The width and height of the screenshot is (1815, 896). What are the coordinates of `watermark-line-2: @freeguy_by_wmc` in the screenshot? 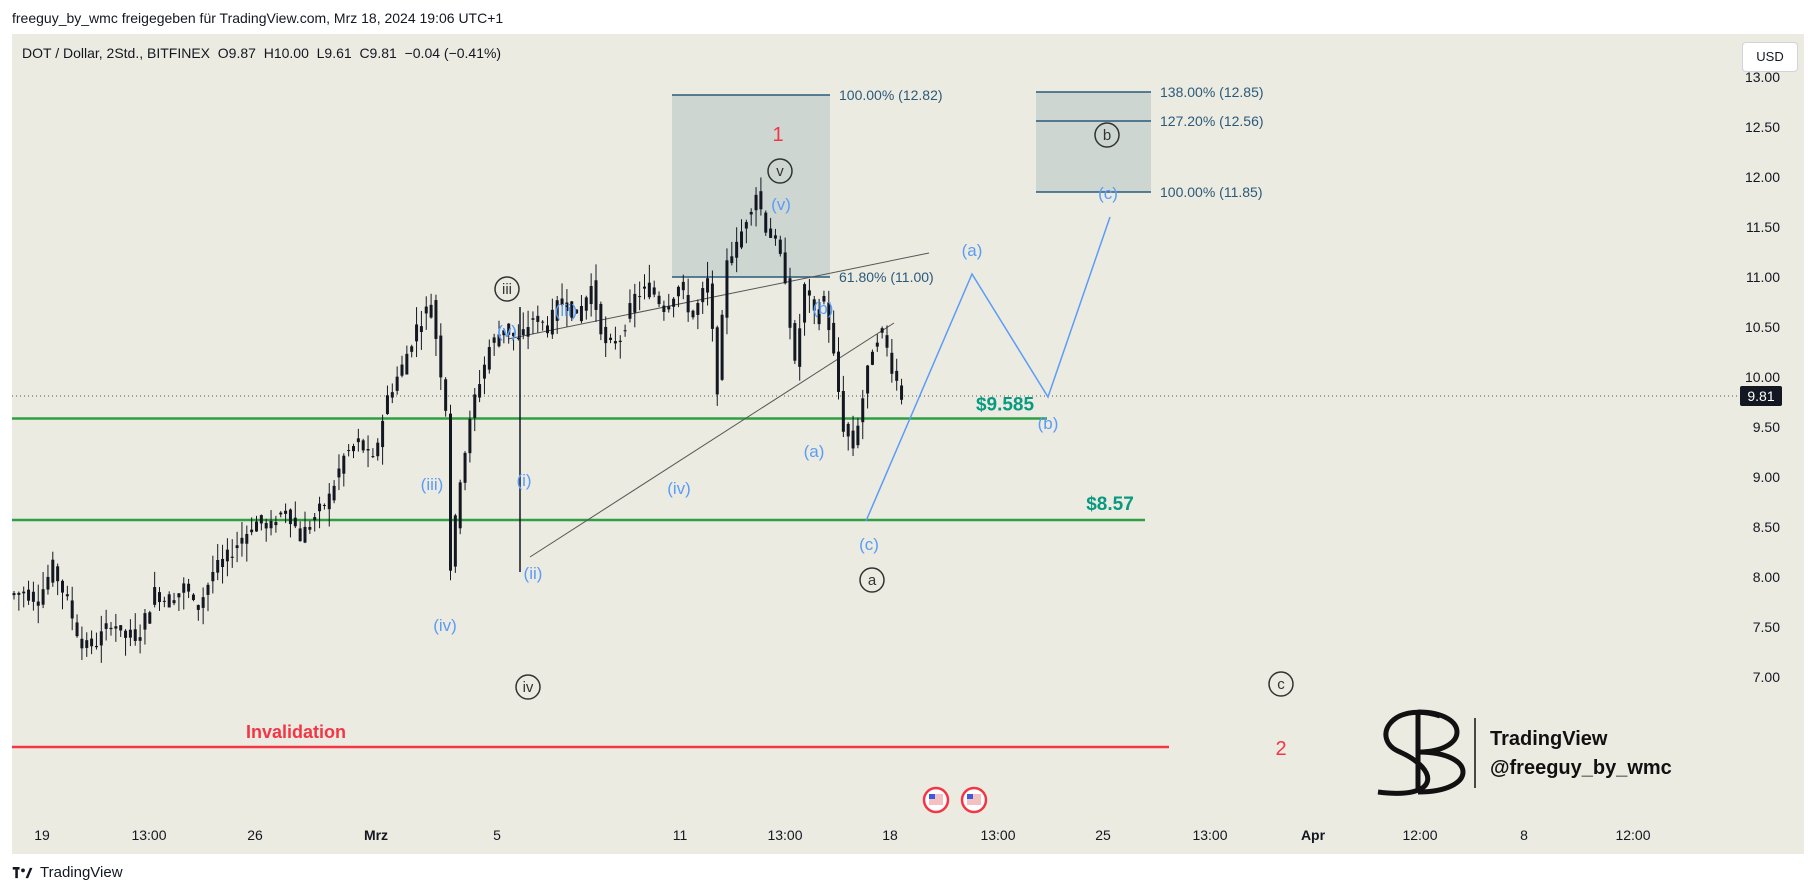 It's located at (1581, 768).